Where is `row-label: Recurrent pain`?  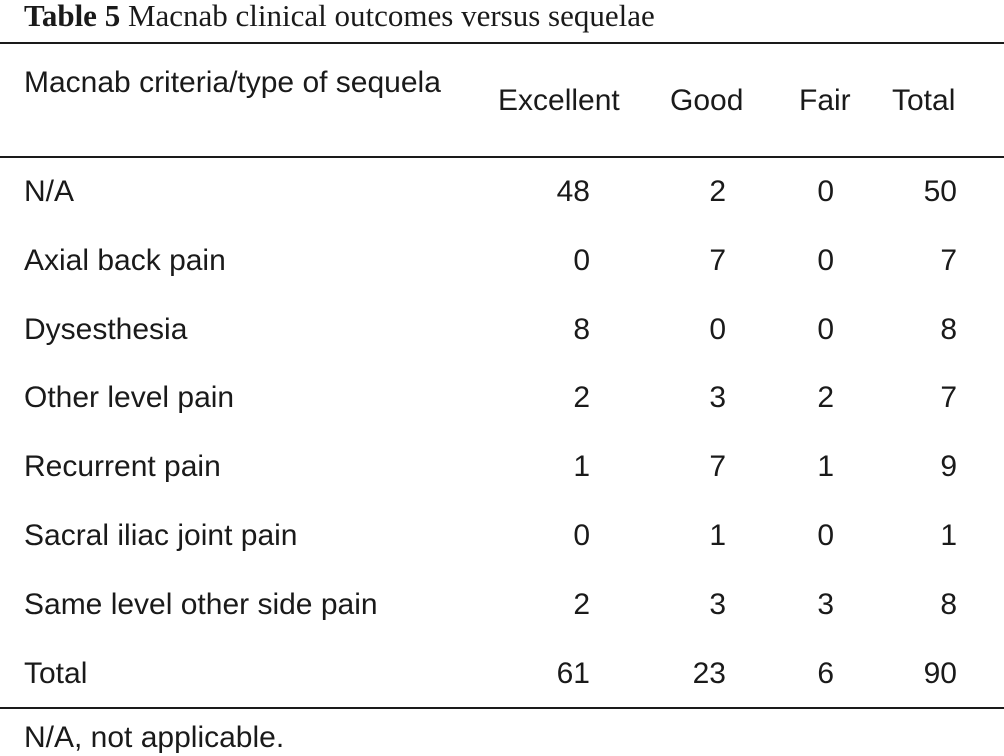 row-label: Recurrent pain is located at coordinates (122, 467).